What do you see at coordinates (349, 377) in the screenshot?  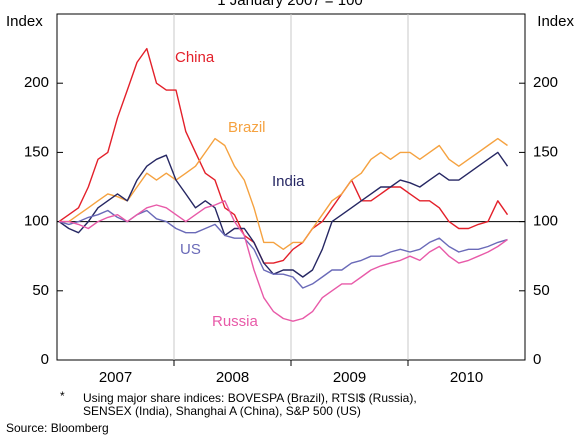 I see `x-tick-label: 2009` at bounding box center [349, 377].